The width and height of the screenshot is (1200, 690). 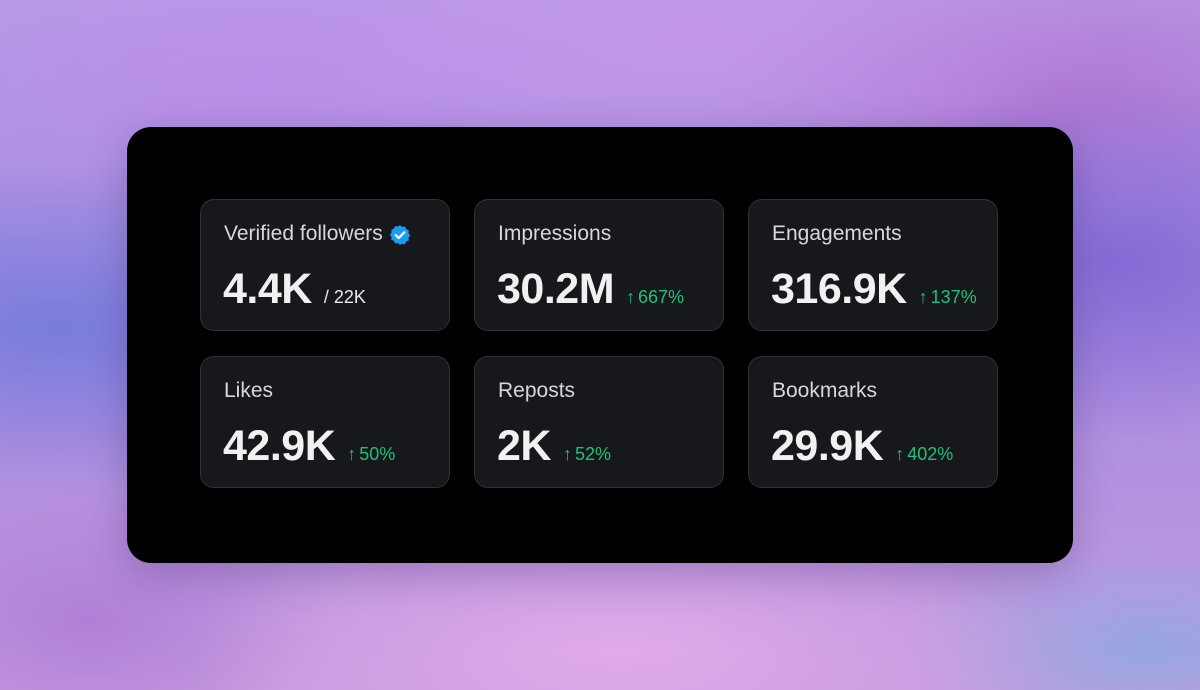 I want to click on metric-change: ↑ 52%, so click(x=587, y=454).